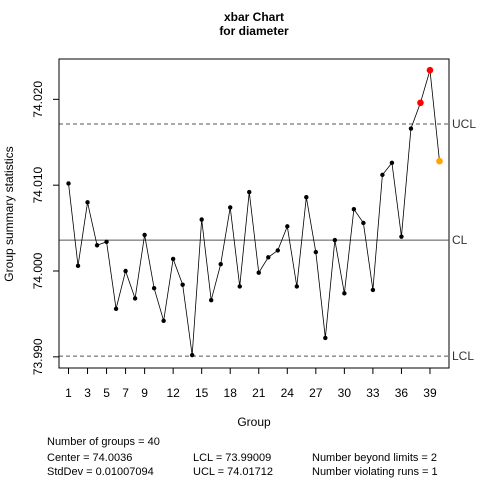 This screenshot has width=480, height=480. What do you see at coordinates (103, 442) in the screenshot?
I see `stats-groups: Number of groups = 40` at bounding box center [103, 442].